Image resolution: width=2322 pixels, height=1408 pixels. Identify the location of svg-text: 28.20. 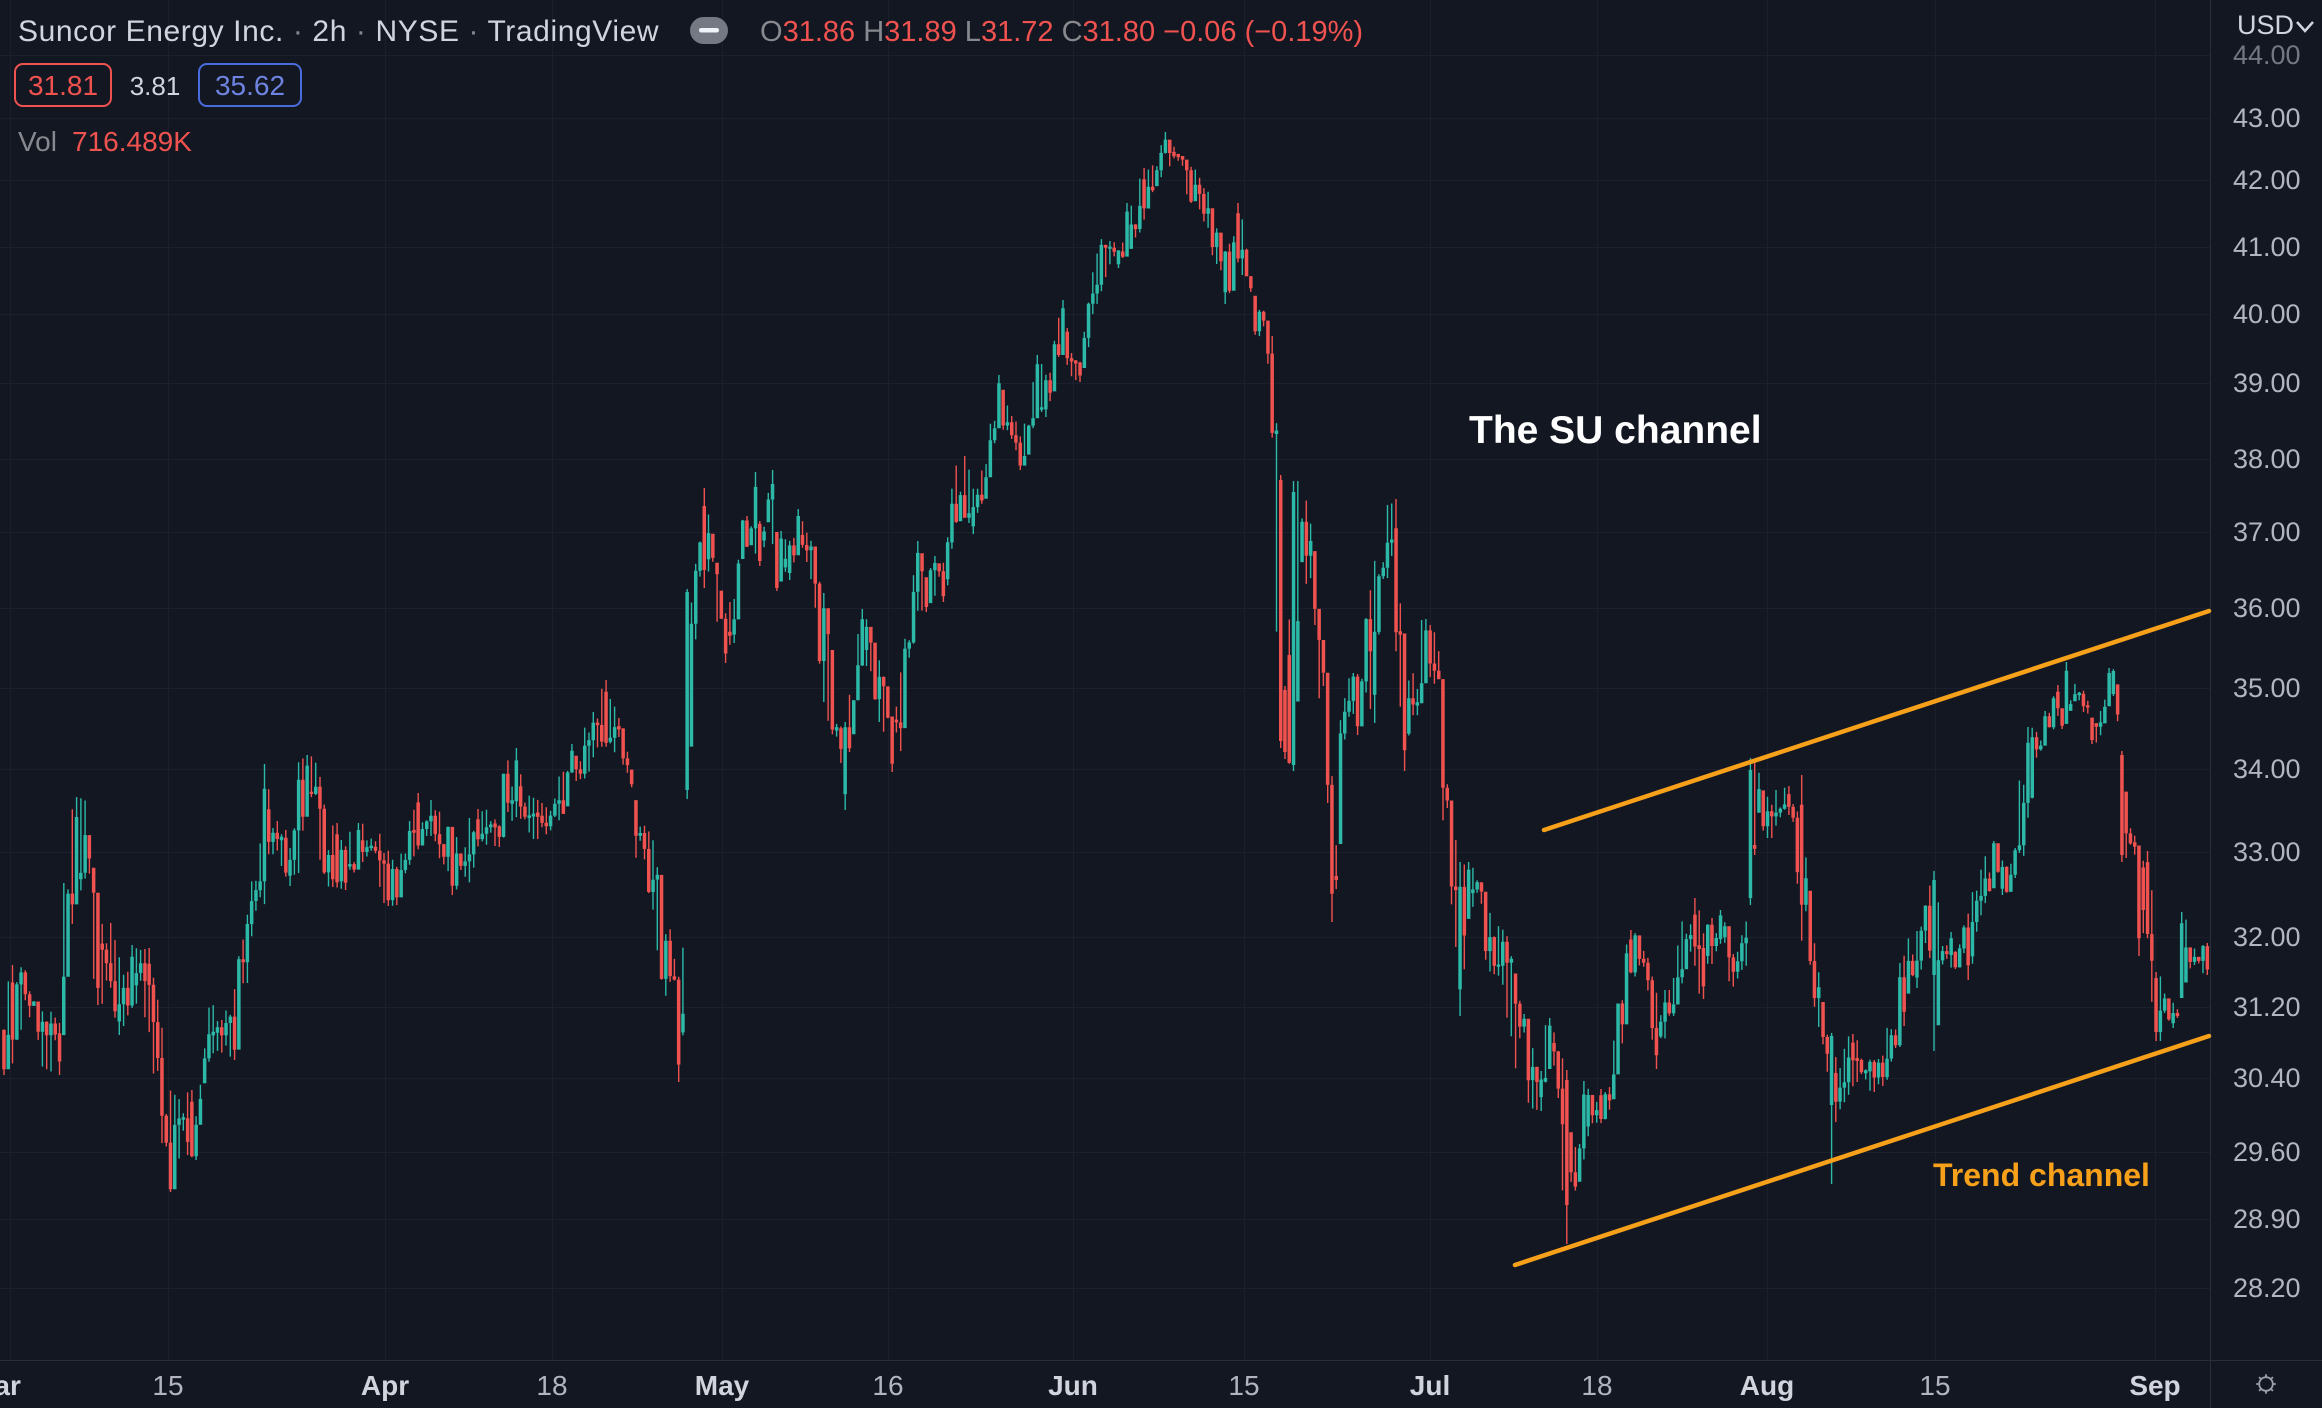
(2267, 1288).